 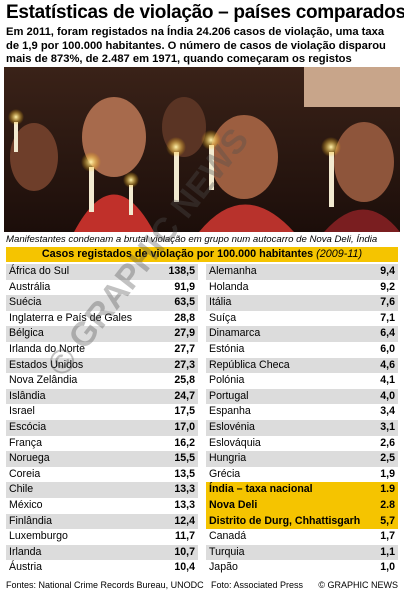 What do you see at coordinates (102, 475) in the screenshot?
I see `table-row: Coreia 13,5` at bounding box center [102, 475].